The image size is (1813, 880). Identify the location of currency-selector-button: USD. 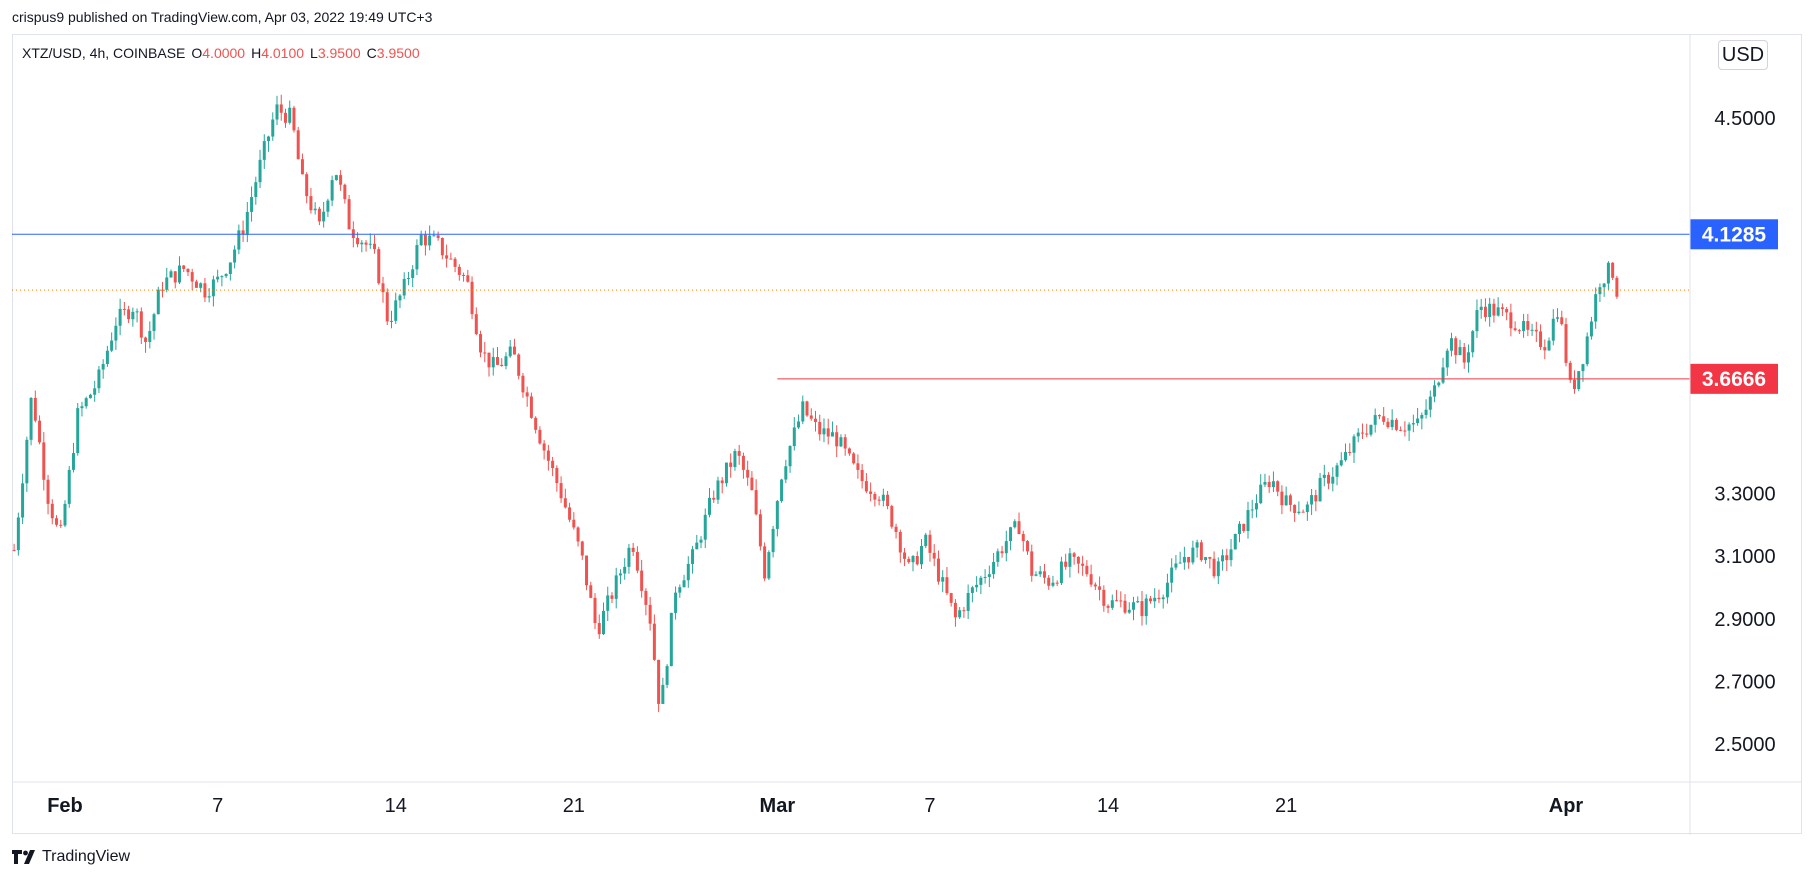
(1743, 55).